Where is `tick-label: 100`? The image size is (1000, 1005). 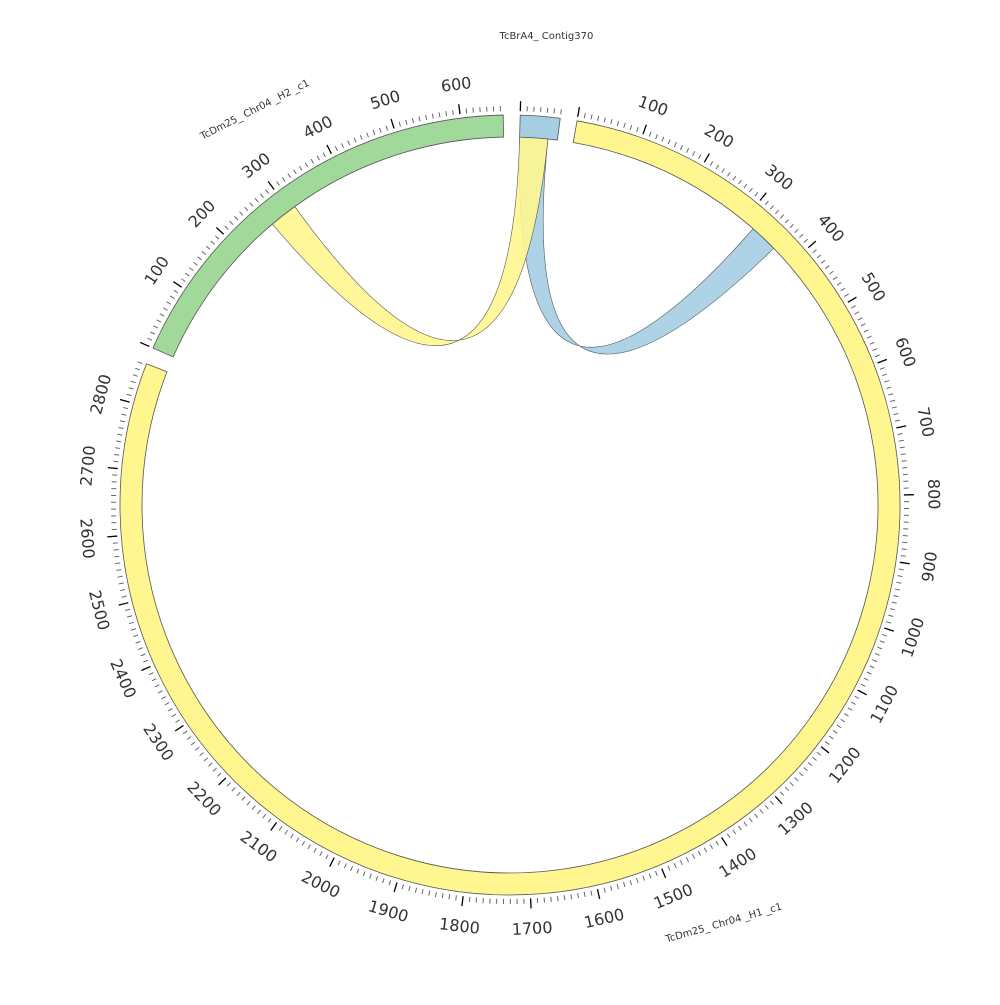 tick-label: 100 is located at coordinates (156, 271).